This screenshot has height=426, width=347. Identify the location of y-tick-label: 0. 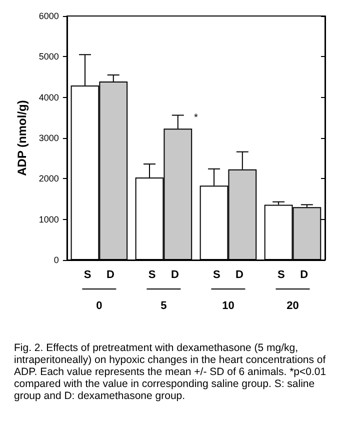
(56, 260).